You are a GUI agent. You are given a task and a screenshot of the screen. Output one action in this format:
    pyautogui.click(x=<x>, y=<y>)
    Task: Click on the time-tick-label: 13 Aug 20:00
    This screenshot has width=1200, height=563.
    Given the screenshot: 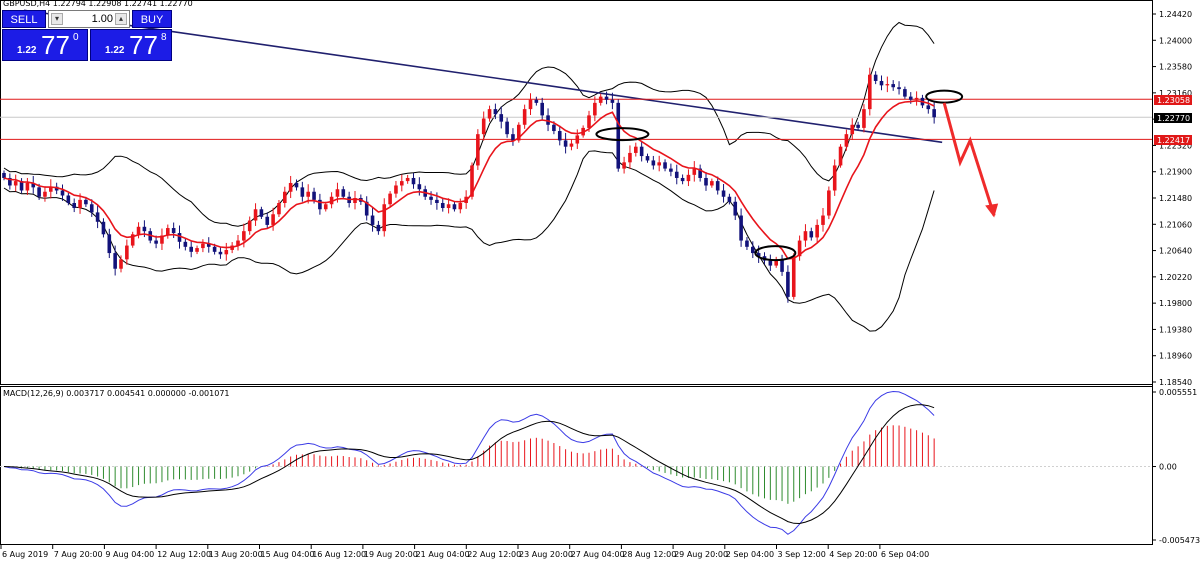 What is the action you would take?
    pyautogui.click(x=236, y=554)
    